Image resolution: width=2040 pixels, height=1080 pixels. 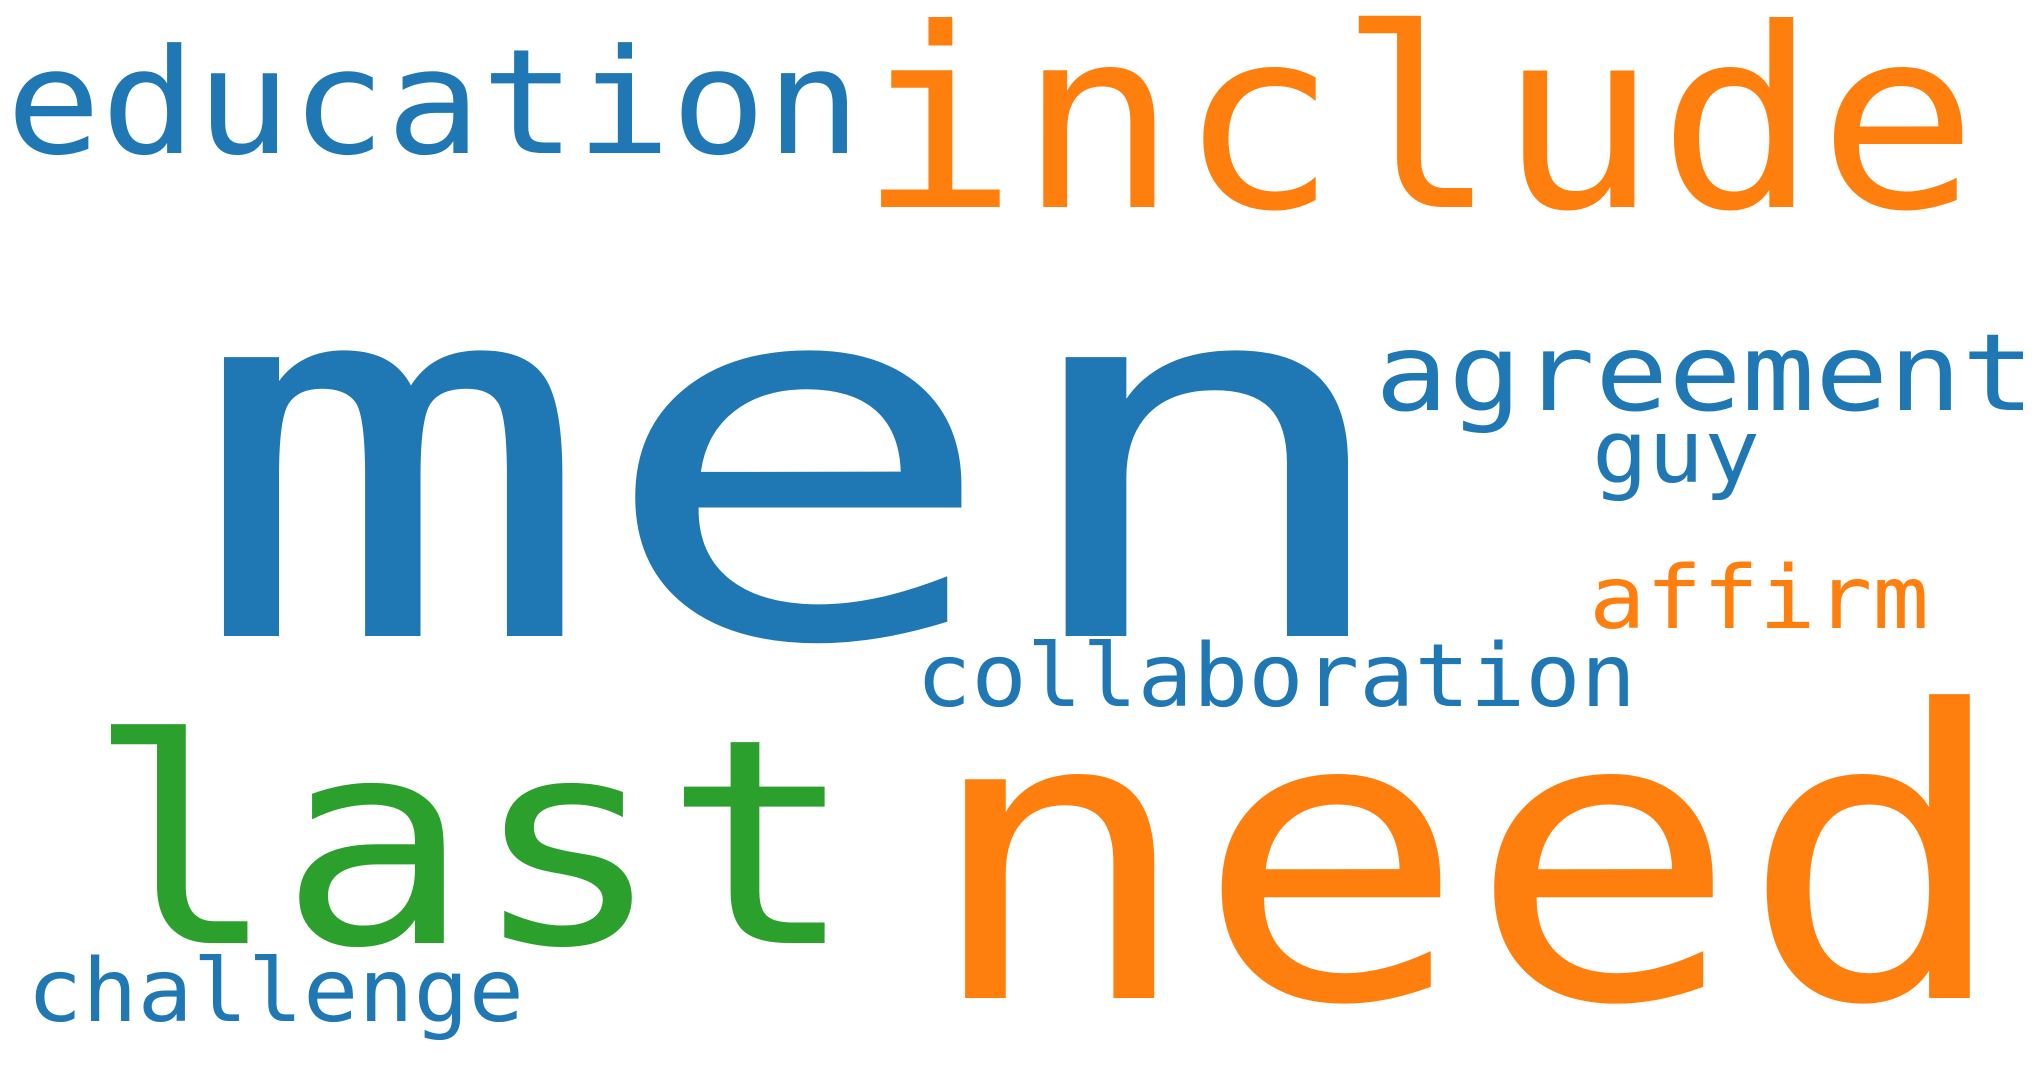 I want to click on word-guy: guy, so click(x=1676, y=452).